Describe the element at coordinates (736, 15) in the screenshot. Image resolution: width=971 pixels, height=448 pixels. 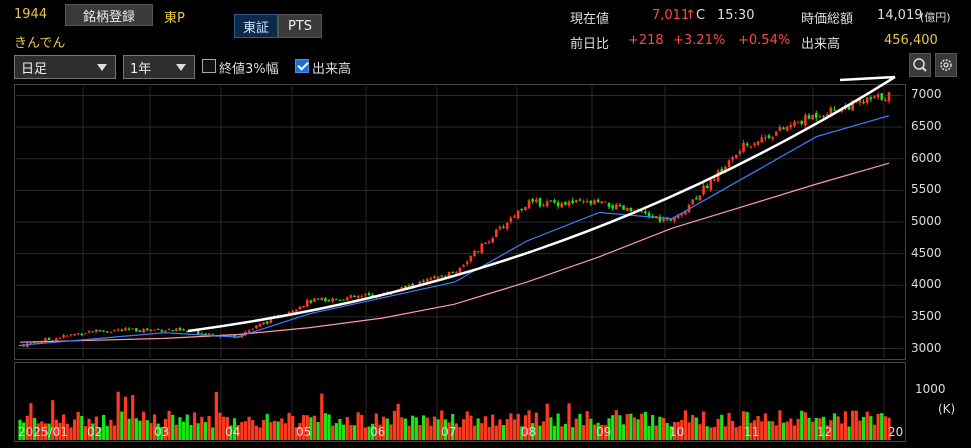
I see `price-time: 15:30` at that location.